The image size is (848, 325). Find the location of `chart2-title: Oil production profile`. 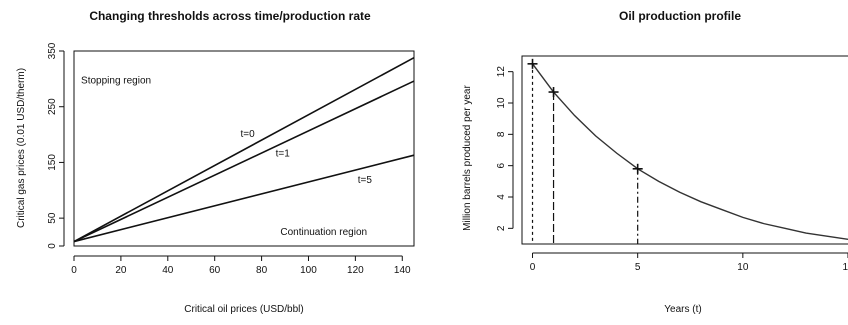

chart2-title: Oil production profile is located at coordinates (680, 16).